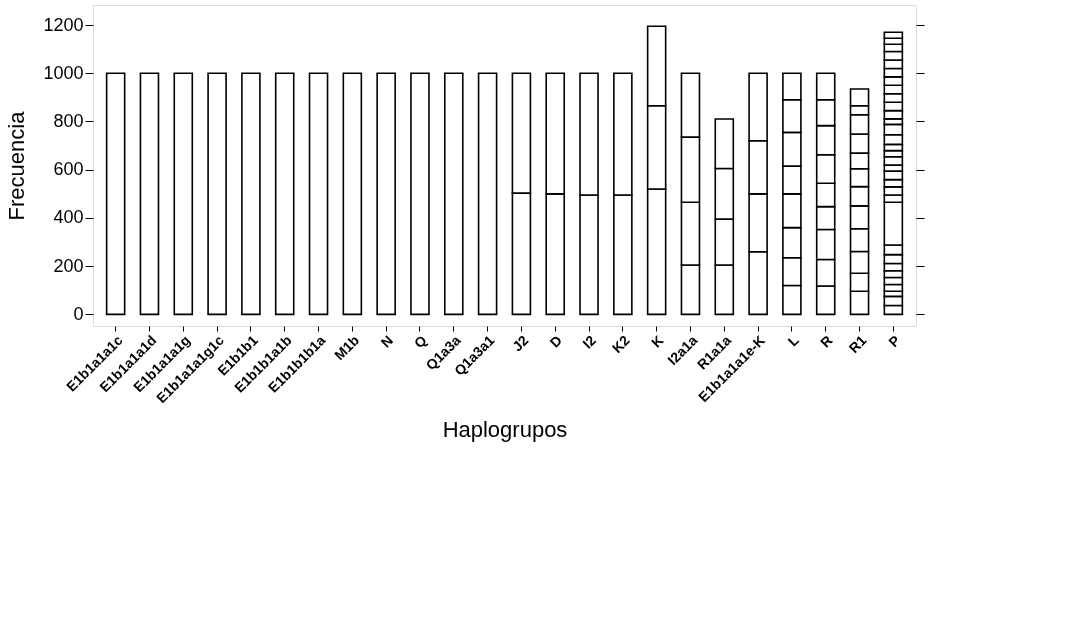 This screenshot has height=618, width=1083. I want to click on y-axis-title: Frecuencia, so click(17, 165).